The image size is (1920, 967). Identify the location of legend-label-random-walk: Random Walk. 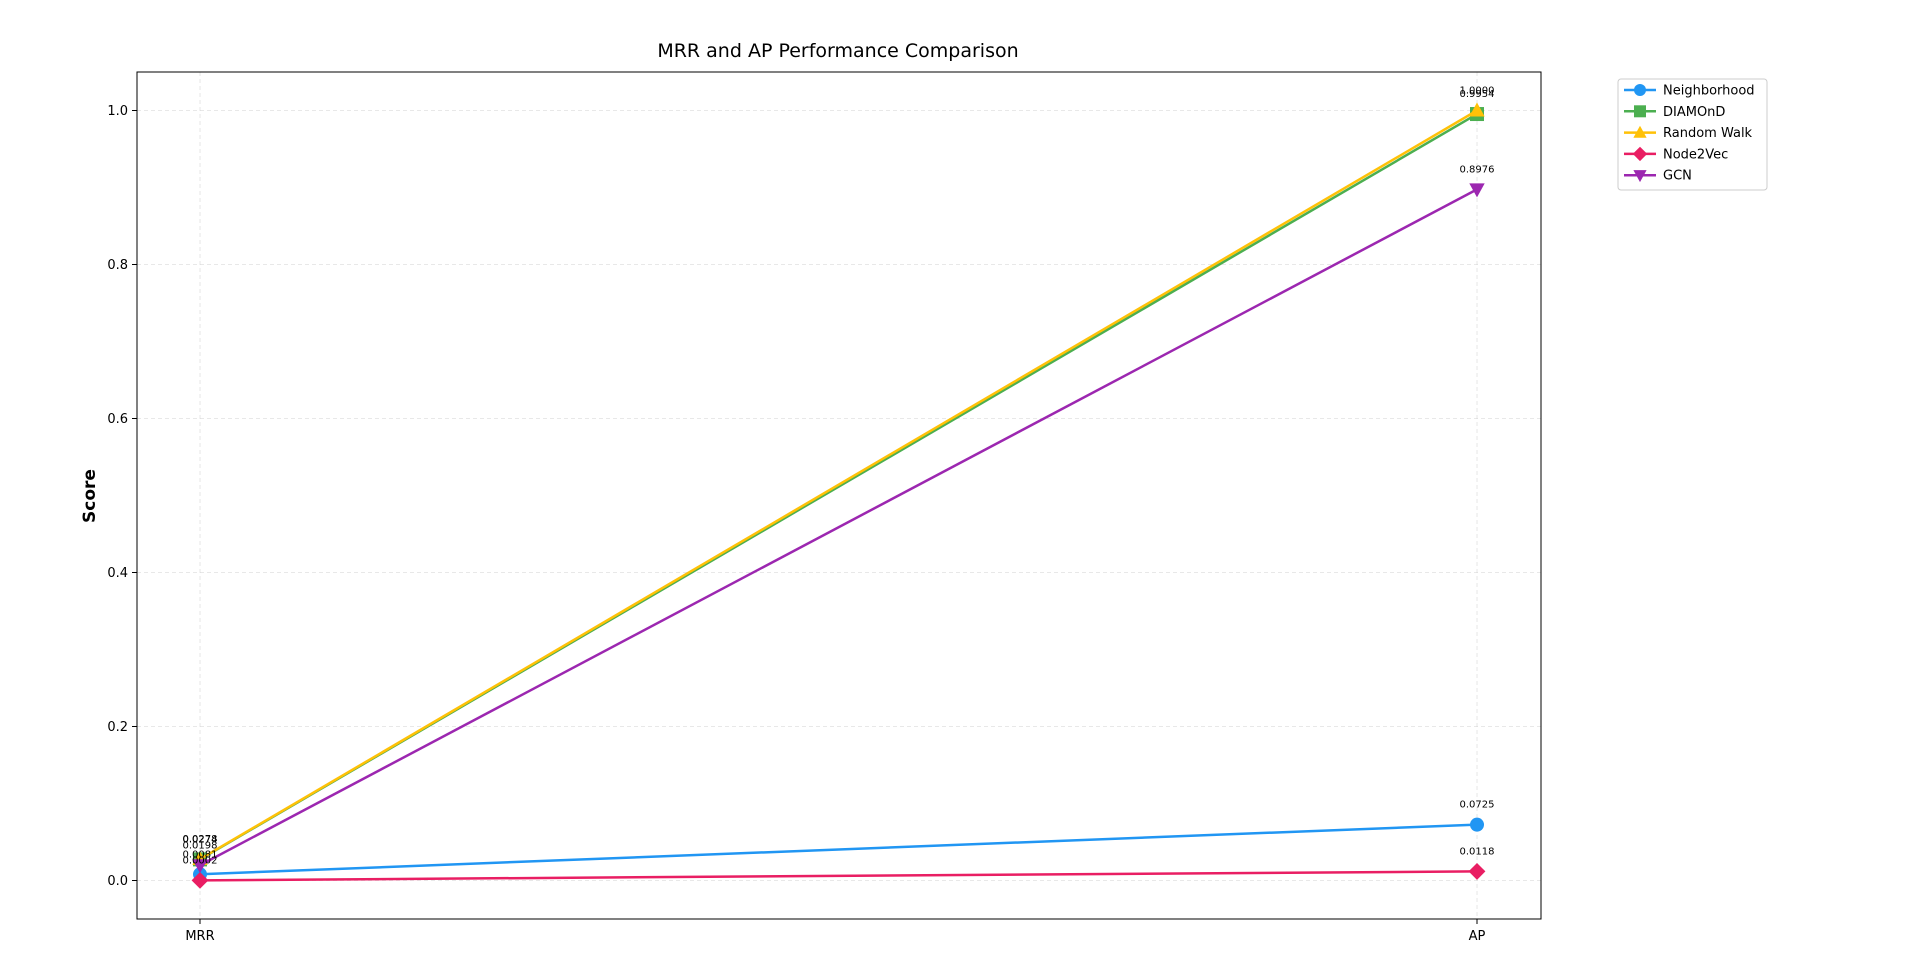
(1708, 133).